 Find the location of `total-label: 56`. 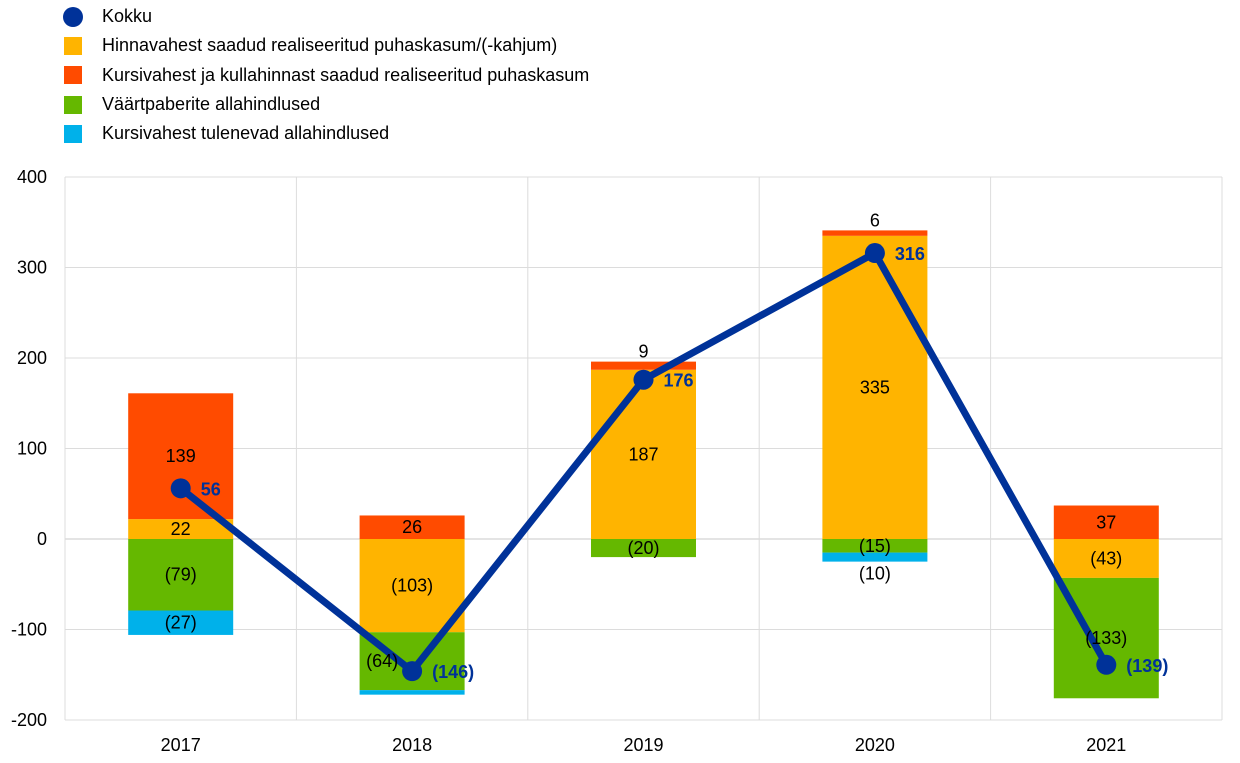

total-label: 56 is located at coordinates (211, 489).